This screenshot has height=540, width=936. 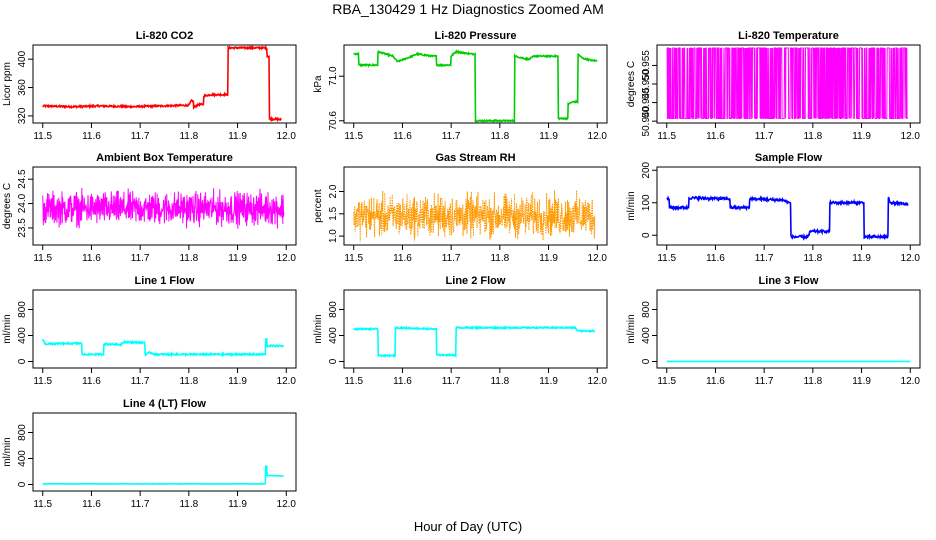 What do you see at coordinates (164, 404) in the screenshot?
I see `panel-title: Line 4 (LT) Flow` at bounding box center [164, 404].